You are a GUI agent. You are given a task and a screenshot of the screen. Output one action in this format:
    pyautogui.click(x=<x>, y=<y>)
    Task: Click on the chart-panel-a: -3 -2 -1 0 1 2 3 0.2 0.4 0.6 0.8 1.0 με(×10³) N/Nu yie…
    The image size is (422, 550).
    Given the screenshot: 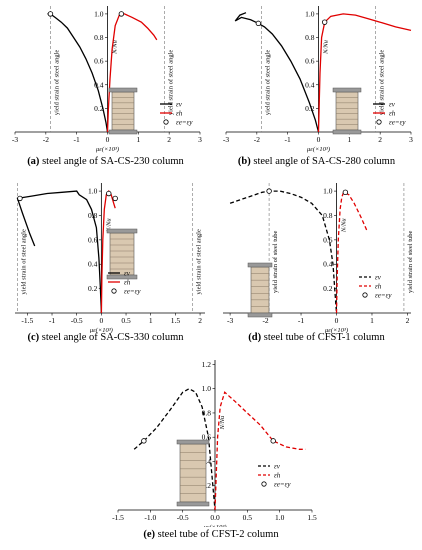 What is the action you would take?
    pyautogui.click(x=105, y=77)
    